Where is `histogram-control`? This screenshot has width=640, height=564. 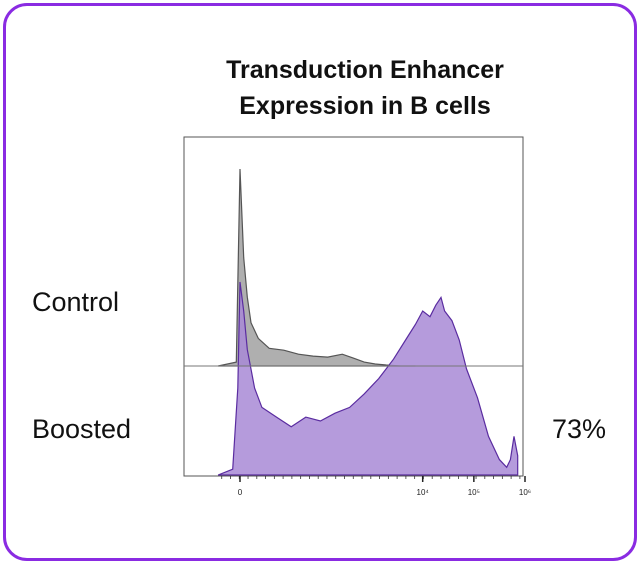
histogram-control is located at coordinates (316, 267).